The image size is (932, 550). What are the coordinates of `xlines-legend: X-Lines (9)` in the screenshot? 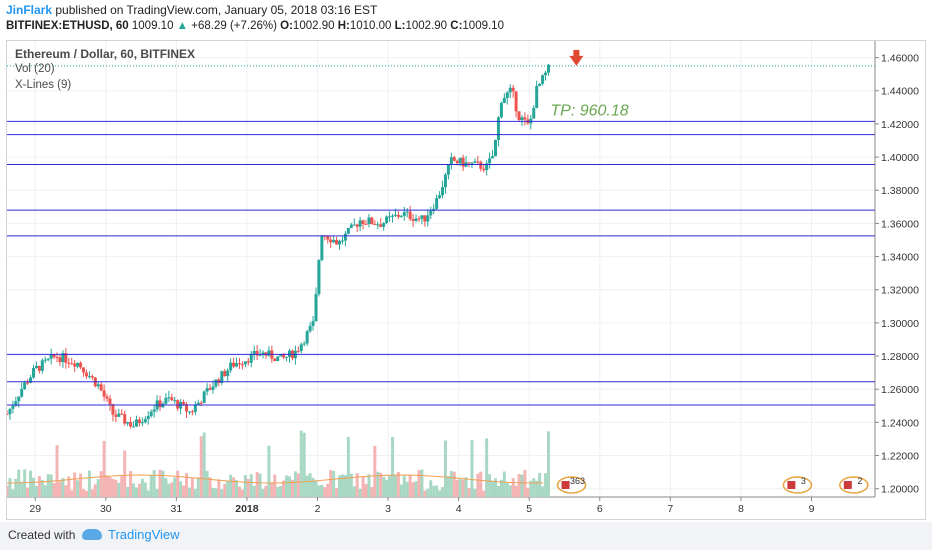 It's located at (43, 85).